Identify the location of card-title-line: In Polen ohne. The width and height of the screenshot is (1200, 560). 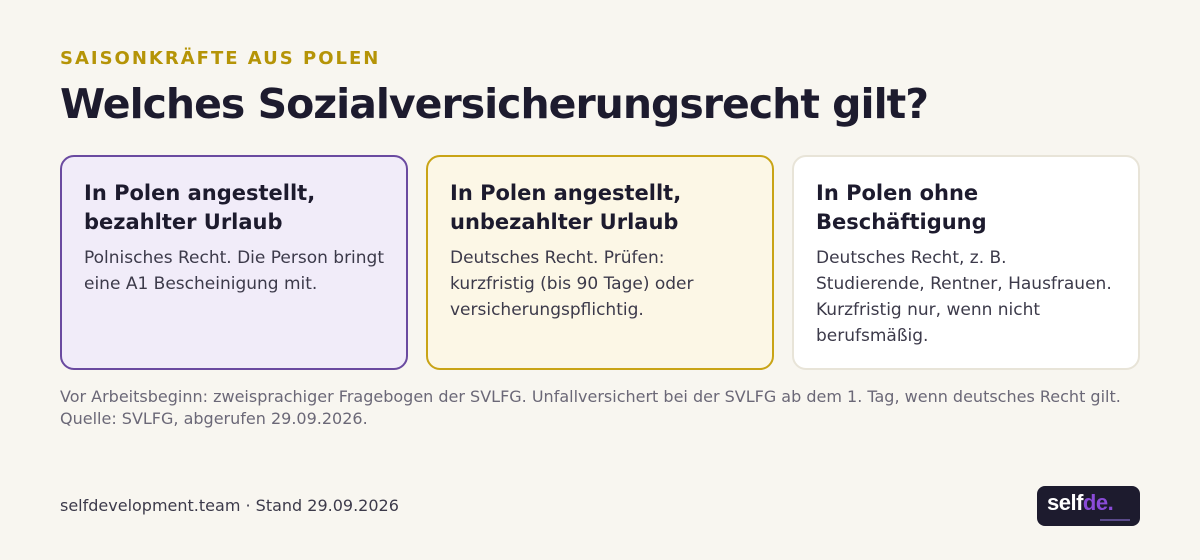
(897, 193).